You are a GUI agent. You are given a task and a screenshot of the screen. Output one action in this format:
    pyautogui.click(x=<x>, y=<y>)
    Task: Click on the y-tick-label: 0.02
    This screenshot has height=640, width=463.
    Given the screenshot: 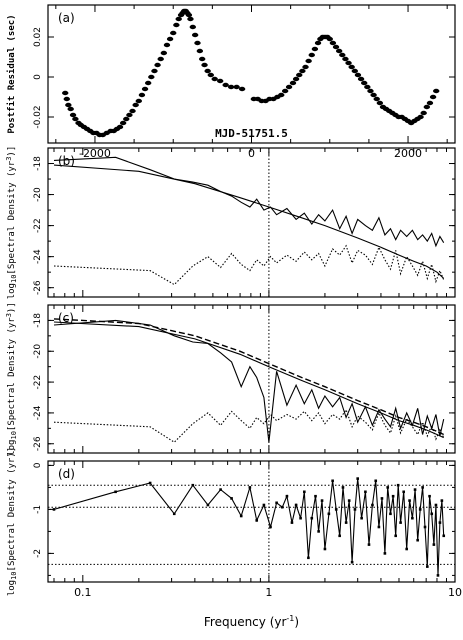 What is the action you would take?
    pyautogui.click(x=38, y=37)
    